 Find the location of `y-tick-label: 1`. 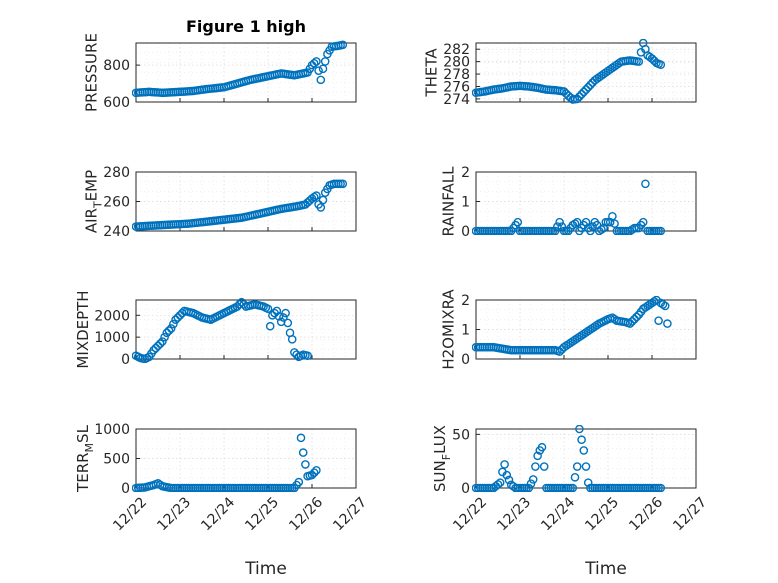

y-tick-label: 1 is located at coordinates (465, 331).